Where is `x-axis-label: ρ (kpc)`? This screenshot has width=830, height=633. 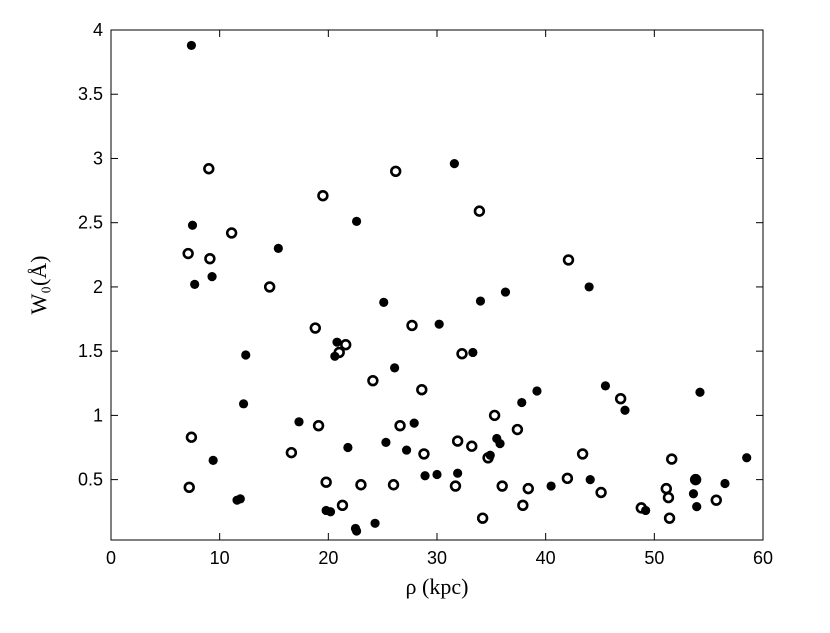 x-axis-label: ρ (kpc) is located at coordinates (437, 586).